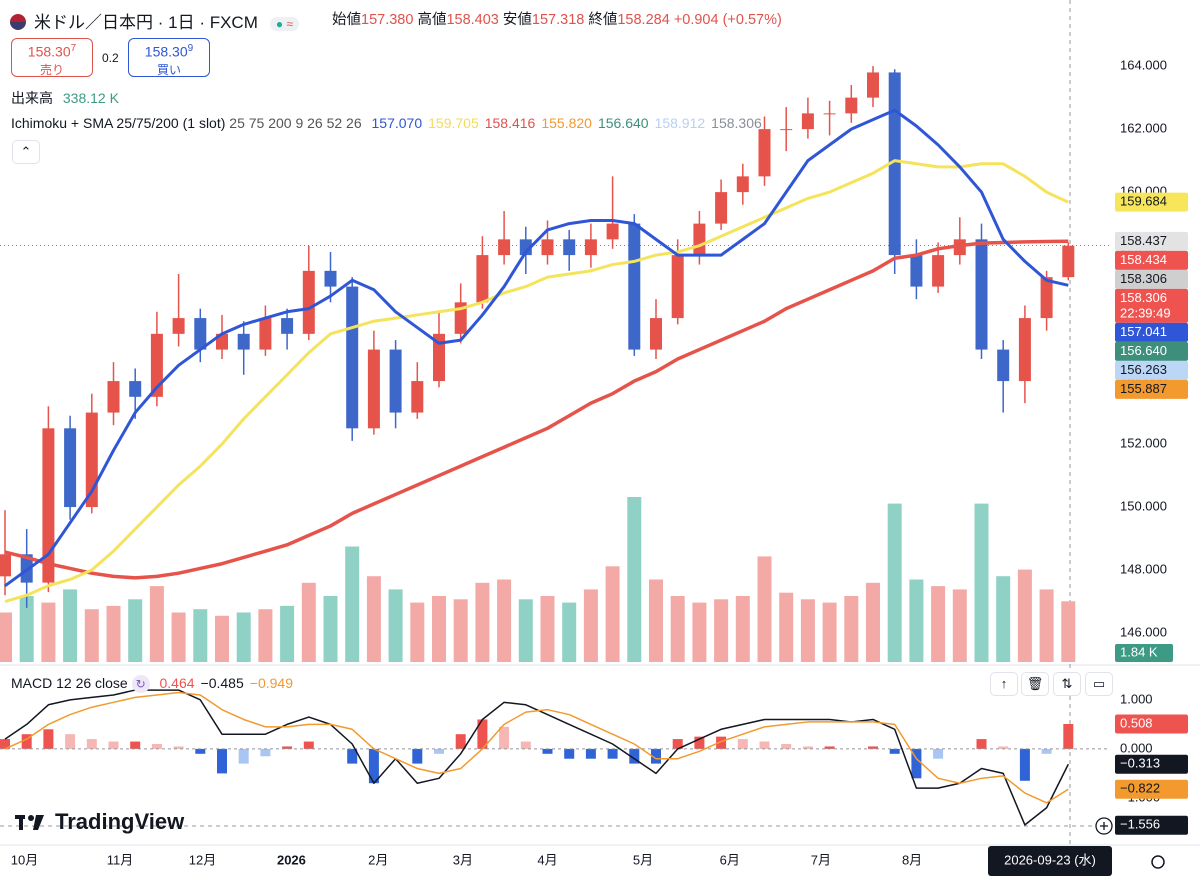  Describe the element at coordinates (118, 123) in the screenshot. I see `indicator-name: Ichimoku + SMA 25/75/200 (1 slot)` at that location.